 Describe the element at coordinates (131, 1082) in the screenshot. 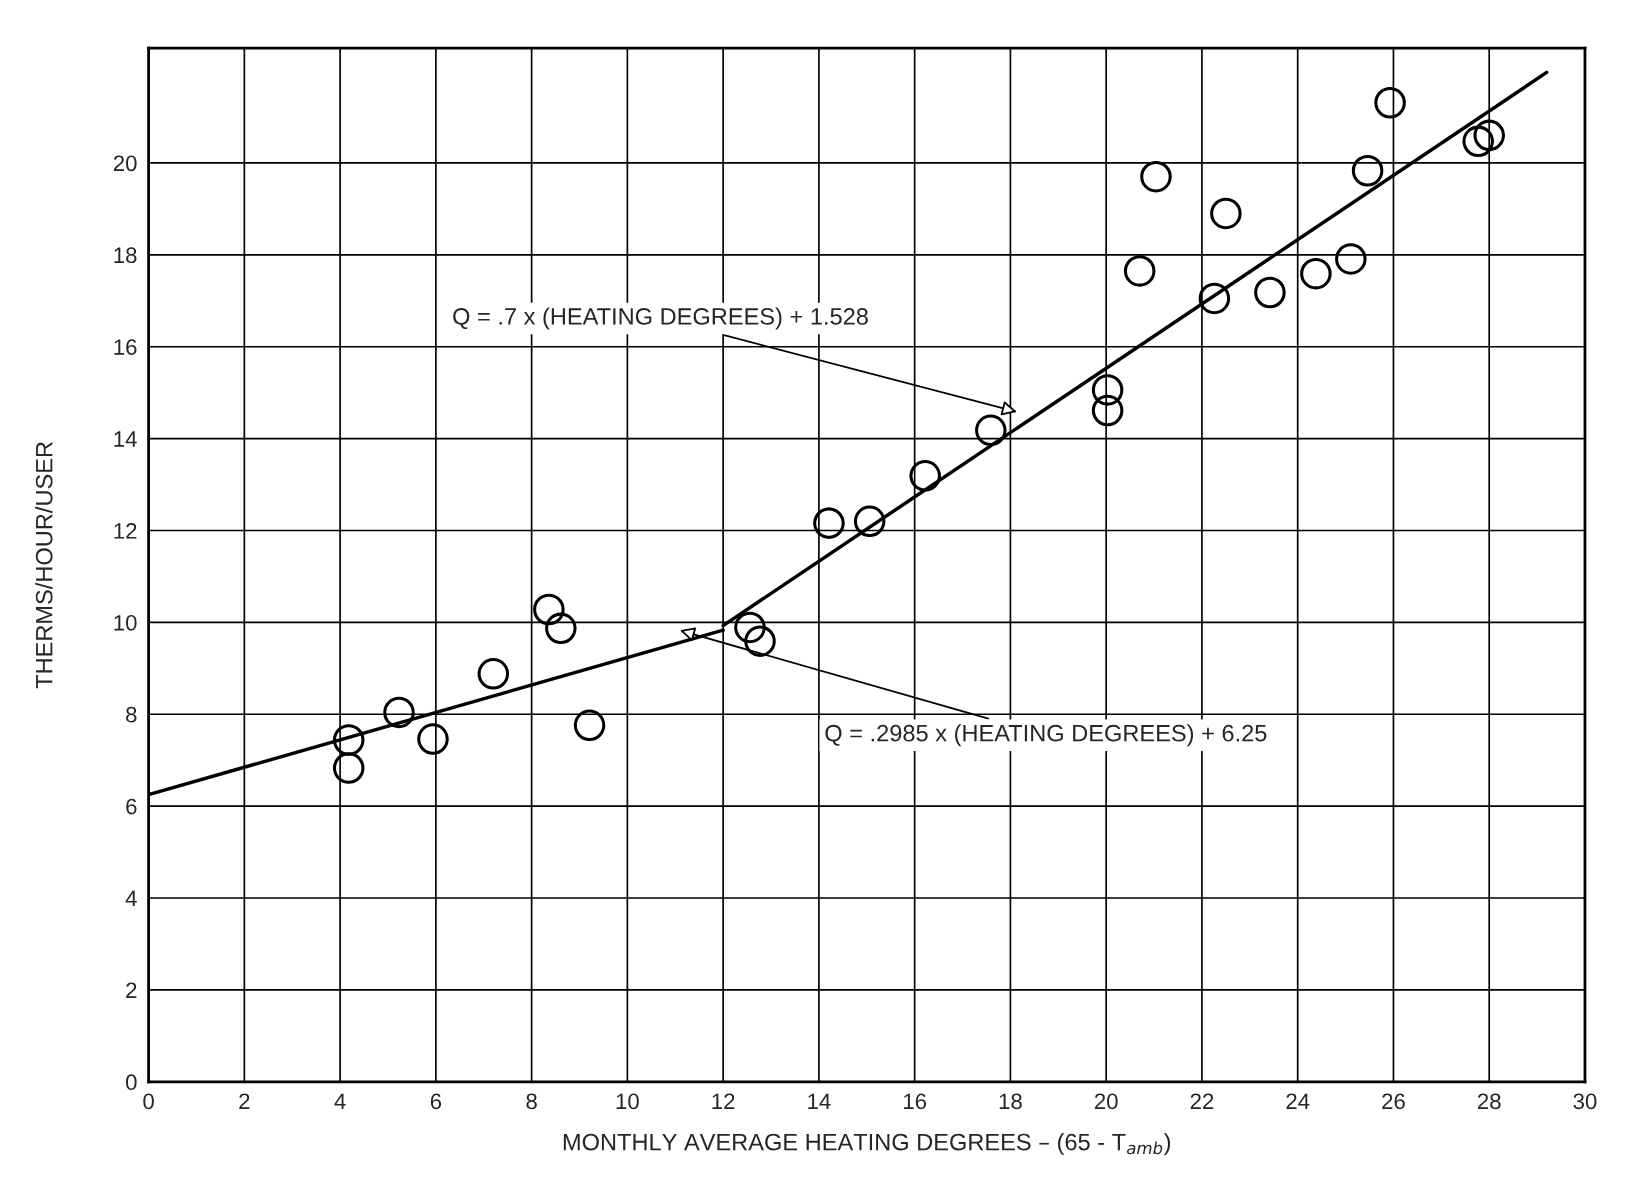

I see `y-tick-label: 0` at that location.